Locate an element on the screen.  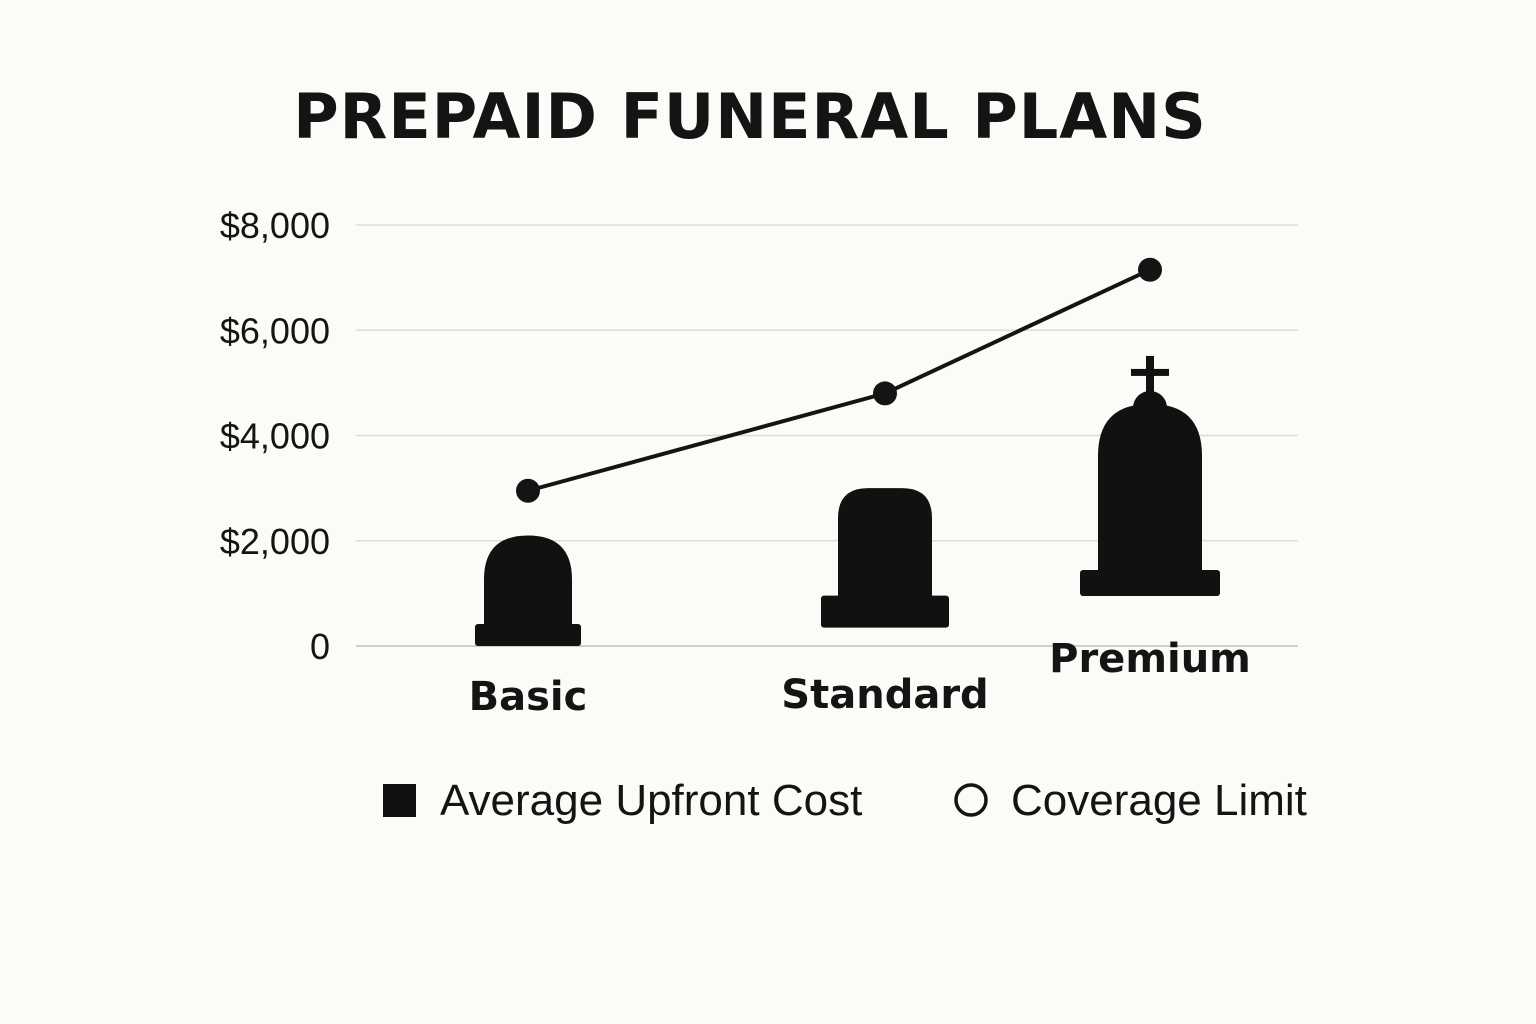
legend-label-upfront-cost: Average Upfront Cost is located at coordinates (651, 800).